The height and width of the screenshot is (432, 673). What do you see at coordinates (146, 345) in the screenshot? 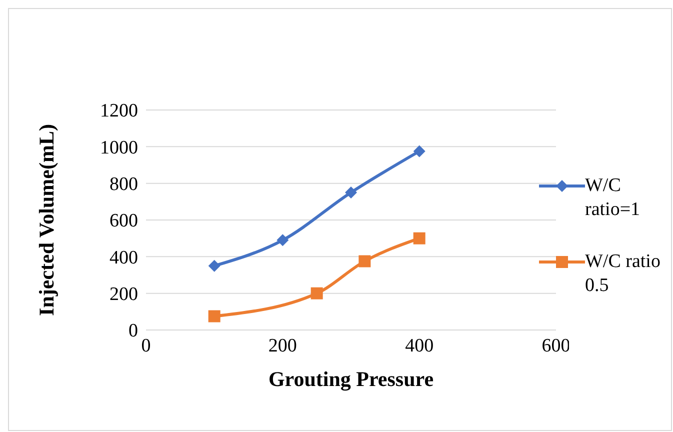
I see `x-tick-label: 0` at bounding box center [146, 345].